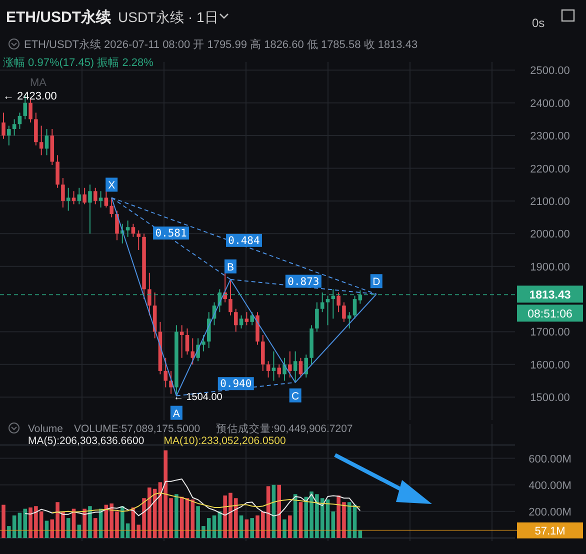 This screenshot has height=554, width=586. Describe the element at coordinates (550, 267) in the screenshot. I see `y-tick-label: 1900.00` at that location.